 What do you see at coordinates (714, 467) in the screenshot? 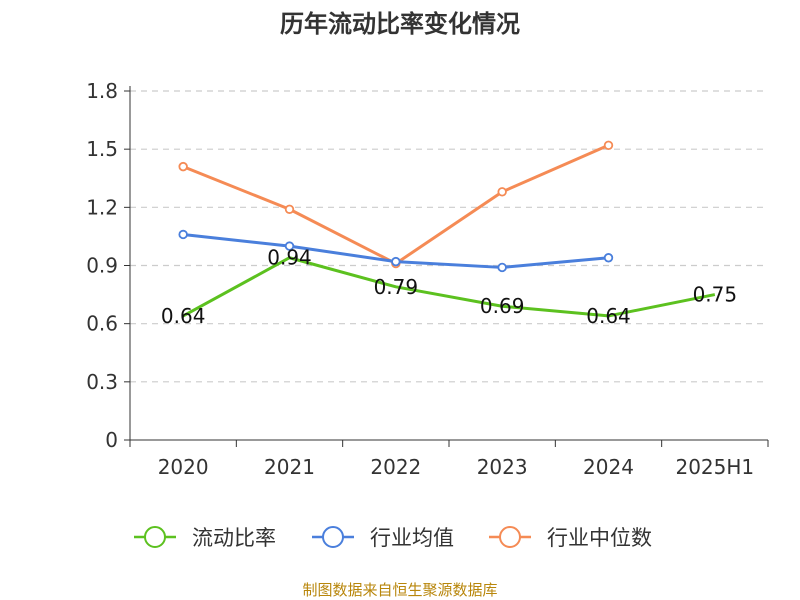
I see `x-tick-label: 2025H1` at bounding box center [714, 467].